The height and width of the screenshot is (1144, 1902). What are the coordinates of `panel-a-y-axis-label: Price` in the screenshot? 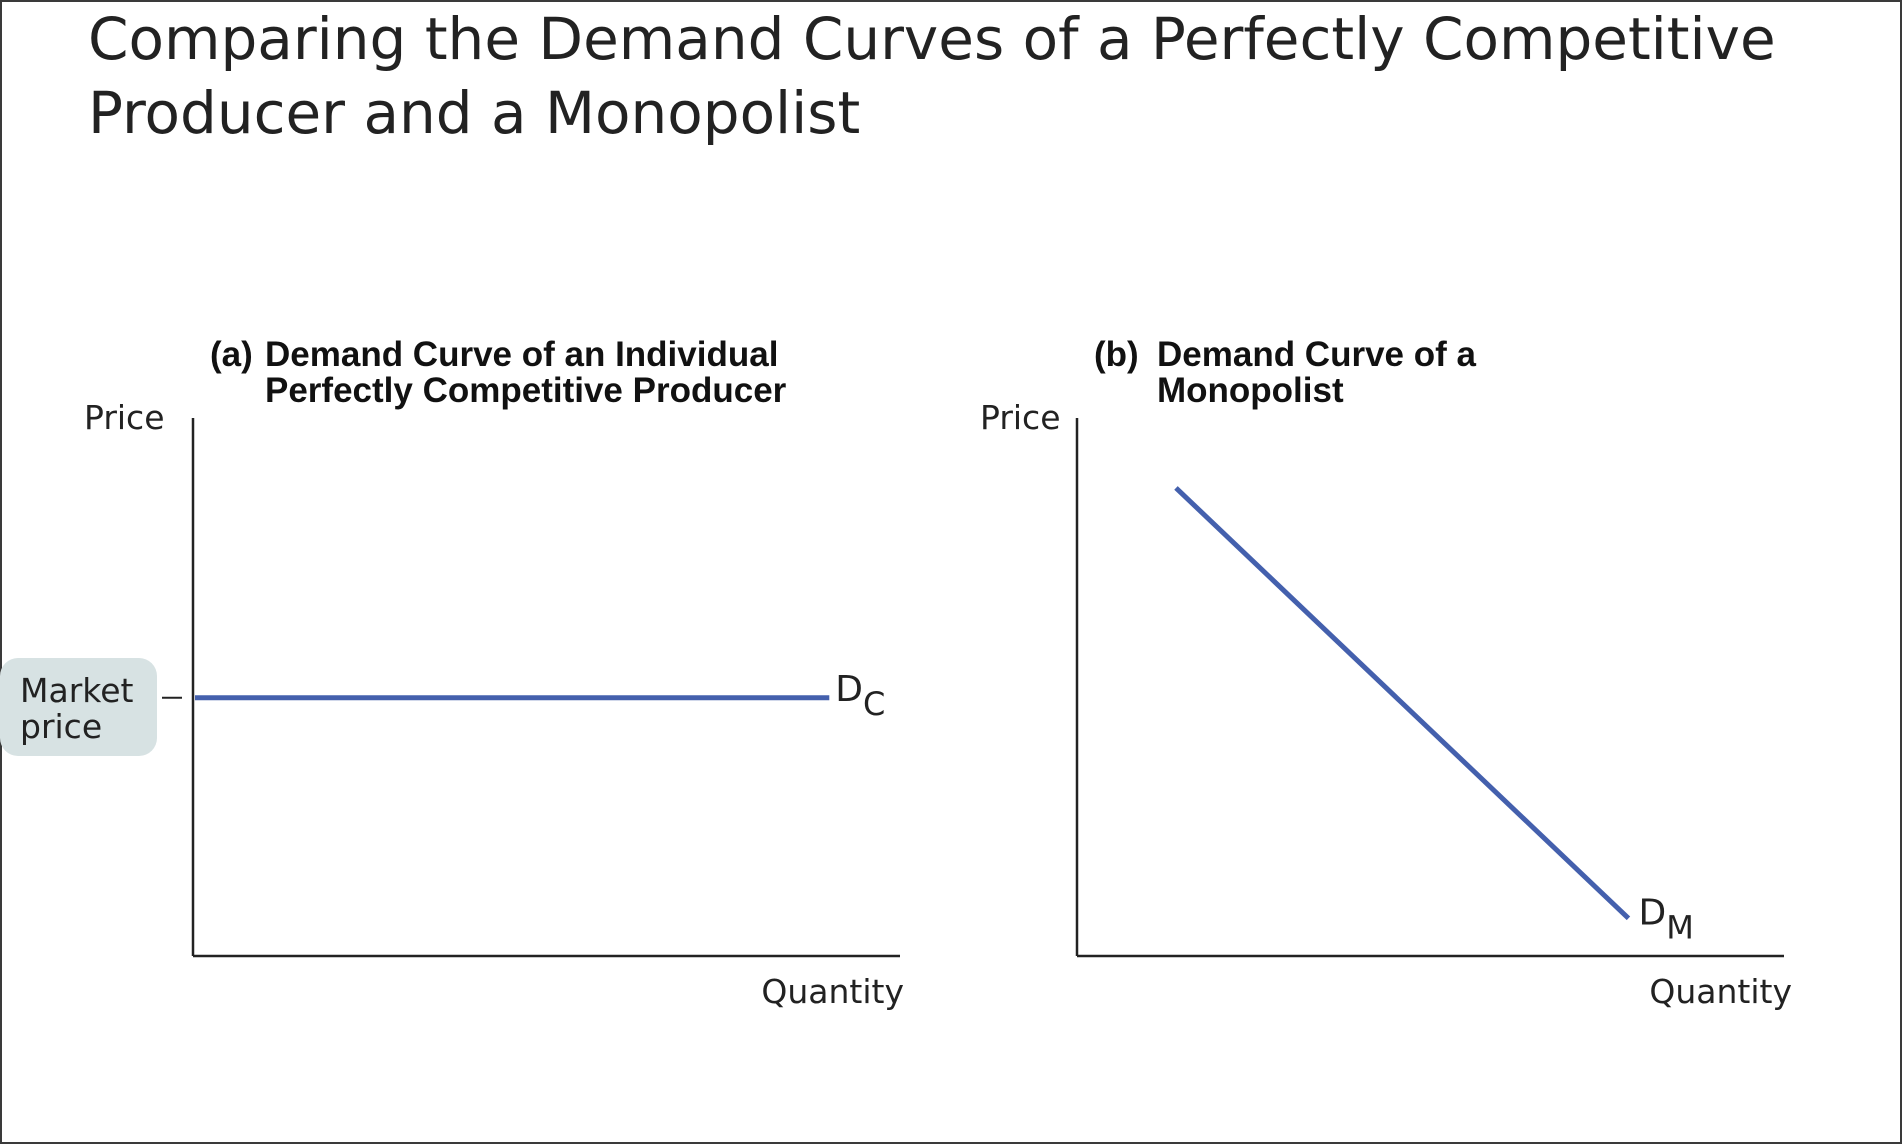 It's located at (124, 417).